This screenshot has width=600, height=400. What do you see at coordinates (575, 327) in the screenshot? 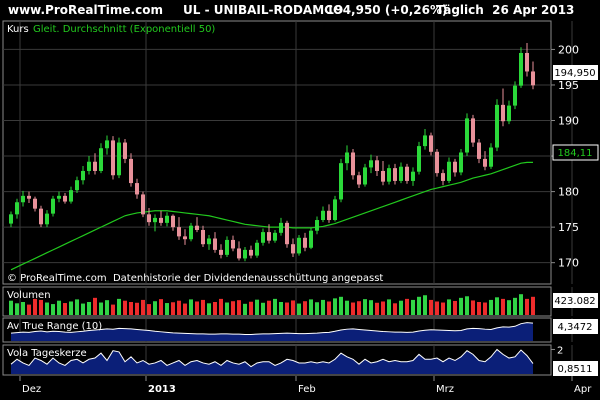
I see `last-atr-value: 4,3472` at bounding box center [575, 327].